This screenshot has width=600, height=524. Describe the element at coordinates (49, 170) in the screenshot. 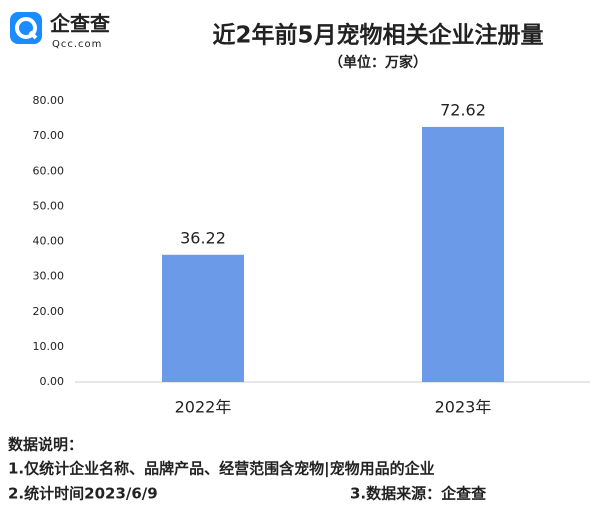

I see `y-tick-label: 60.00` at that location.